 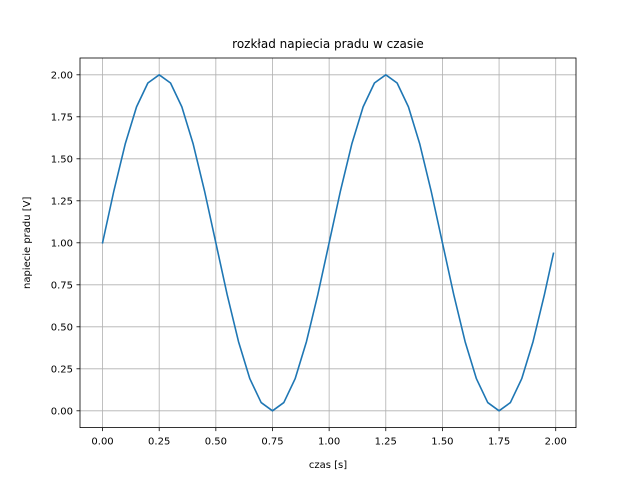 What do you see at coordinates (216, 442) in the screenshot?
I see `x-tick-label: 0.50` at bounding box center [216, 442].